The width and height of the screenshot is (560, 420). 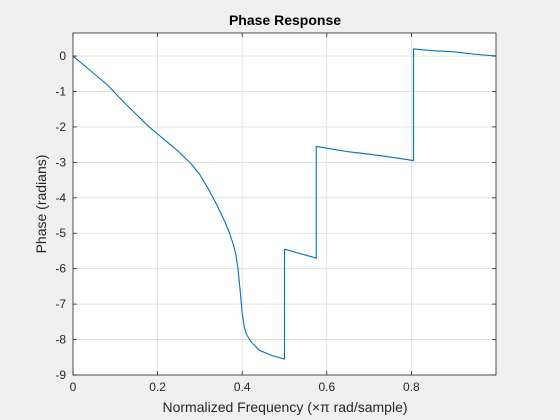 What do you see at coordinates (60, 127) in the screenshot?
I see `y-tick-label: -2` at bounding box center [60, 127].